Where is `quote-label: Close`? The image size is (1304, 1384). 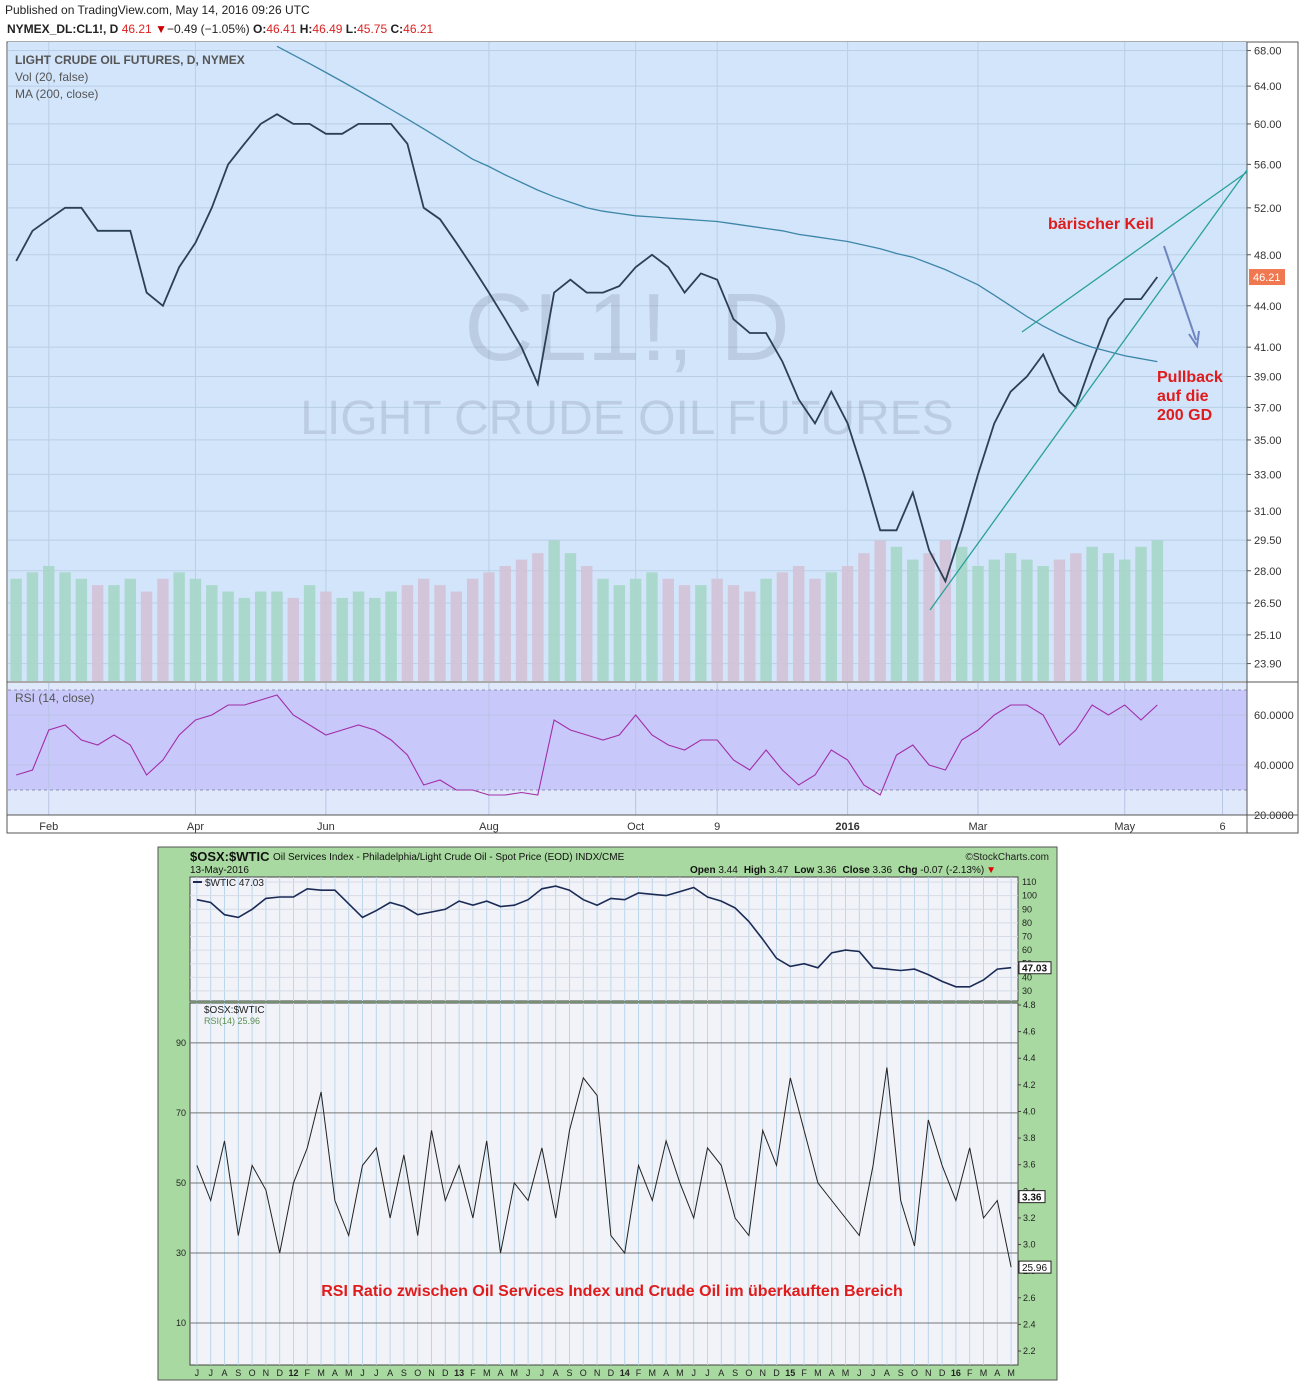 quote-label: Close is located at coordinates (857, 870).